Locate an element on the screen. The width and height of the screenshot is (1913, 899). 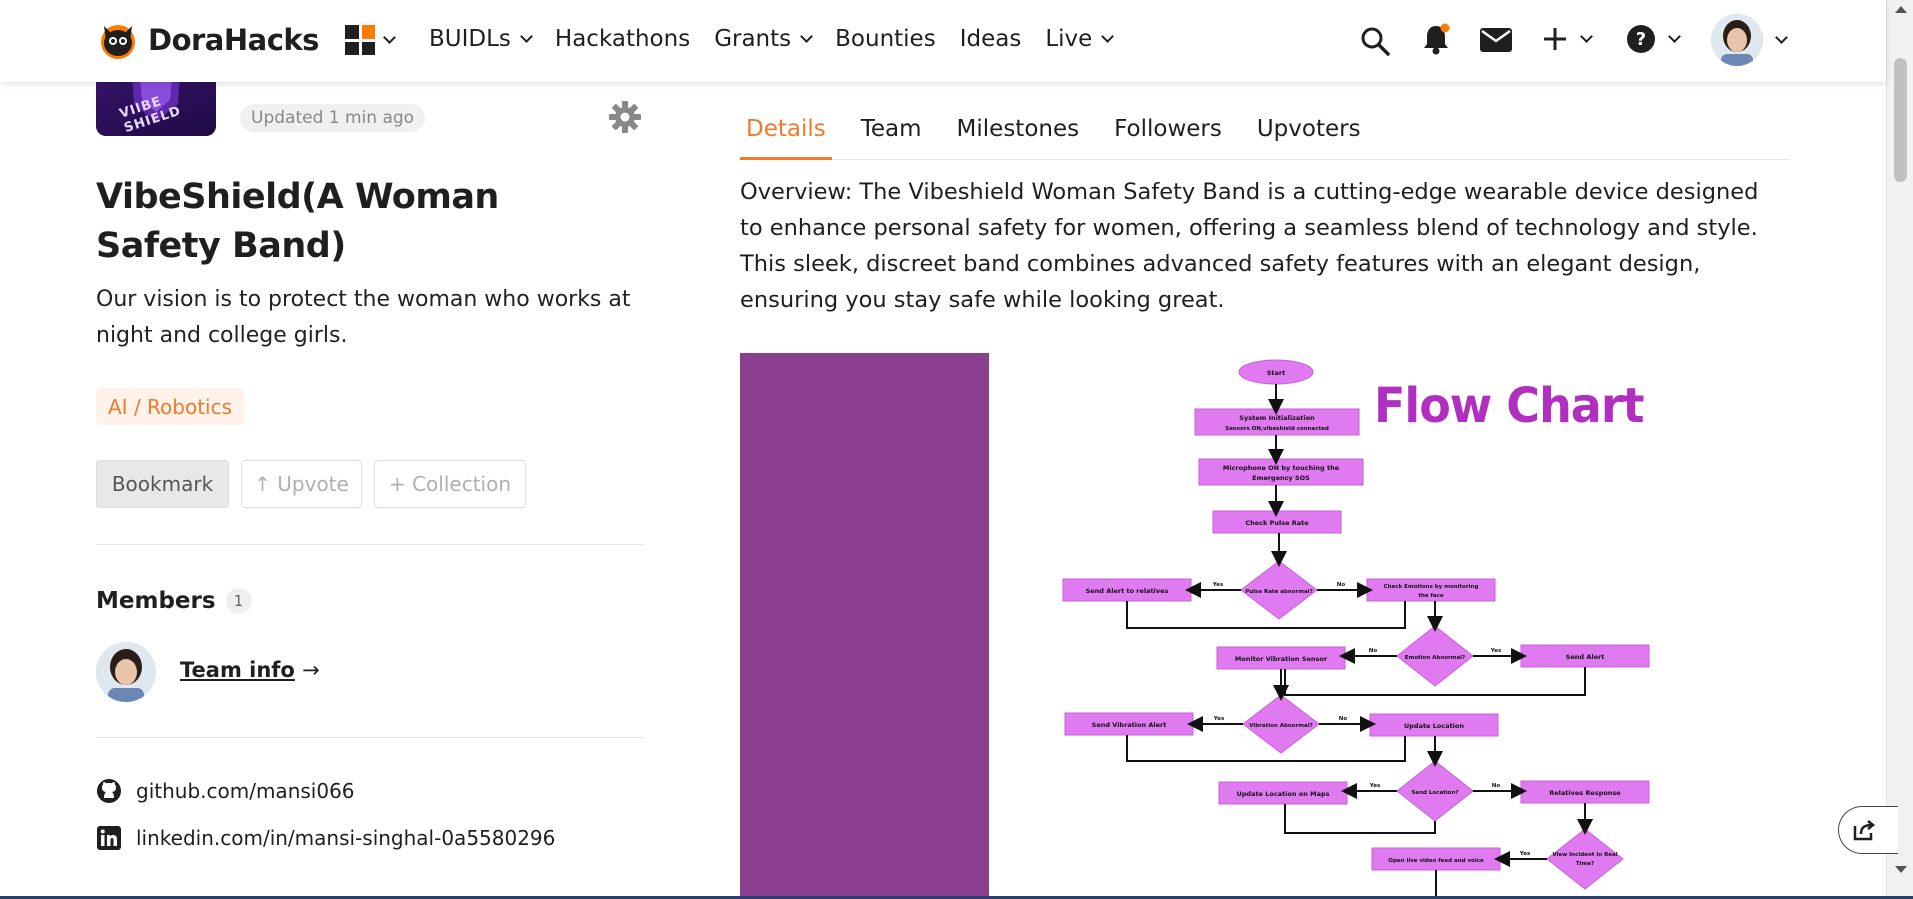
svg-text: Update Location is located at coordinates (1434, 726).